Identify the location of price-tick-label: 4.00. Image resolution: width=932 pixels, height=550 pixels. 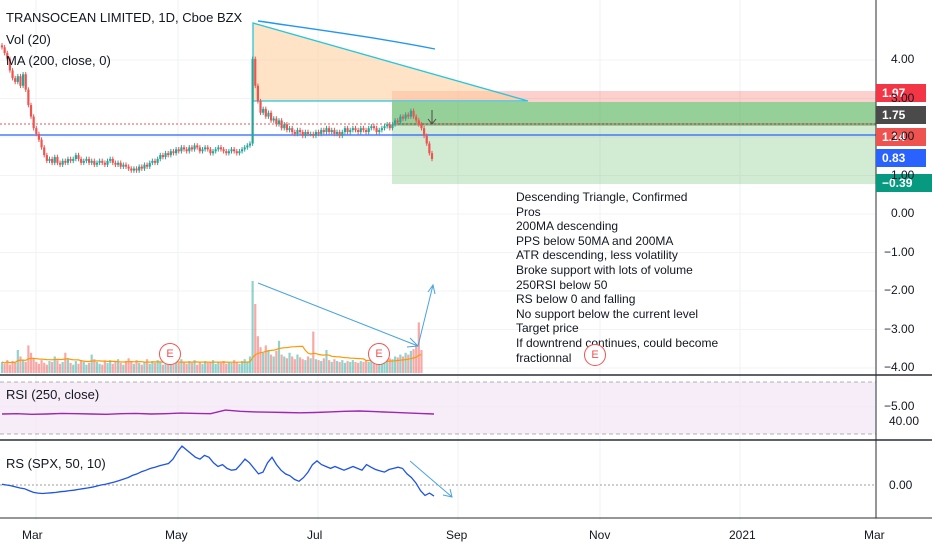
(903, 59).